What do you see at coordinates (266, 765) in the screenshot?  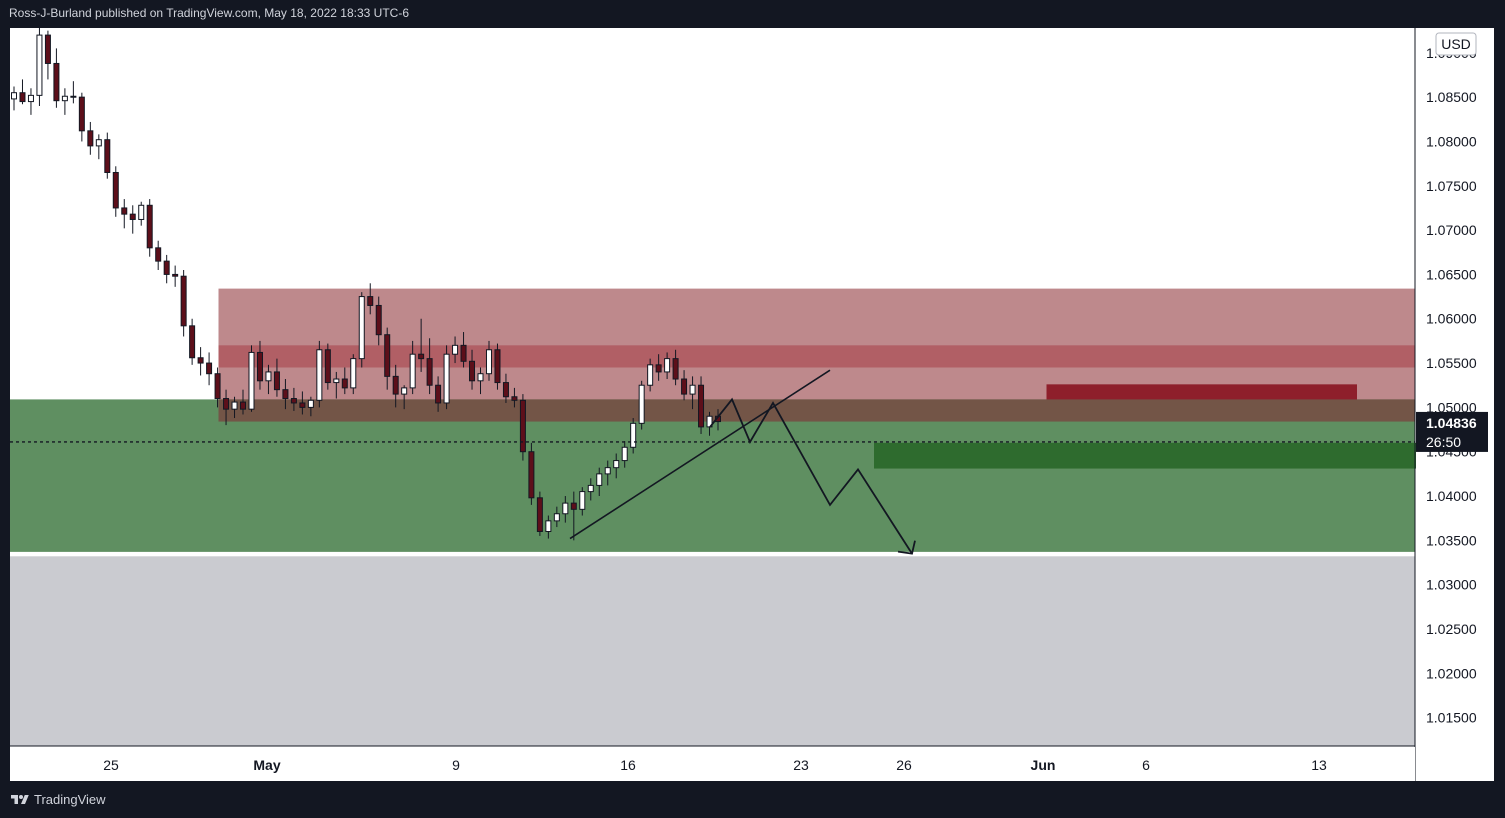 I see `x-tick-label: May` at bounding box center [266, 765].